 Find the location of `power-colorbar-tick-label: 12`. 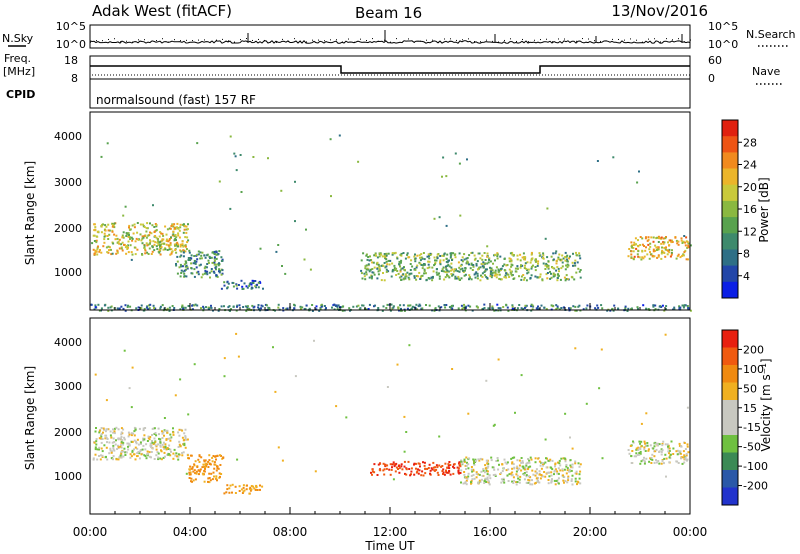

power-colorbar-tick-label: 12 is located at coordinates (750, 231).